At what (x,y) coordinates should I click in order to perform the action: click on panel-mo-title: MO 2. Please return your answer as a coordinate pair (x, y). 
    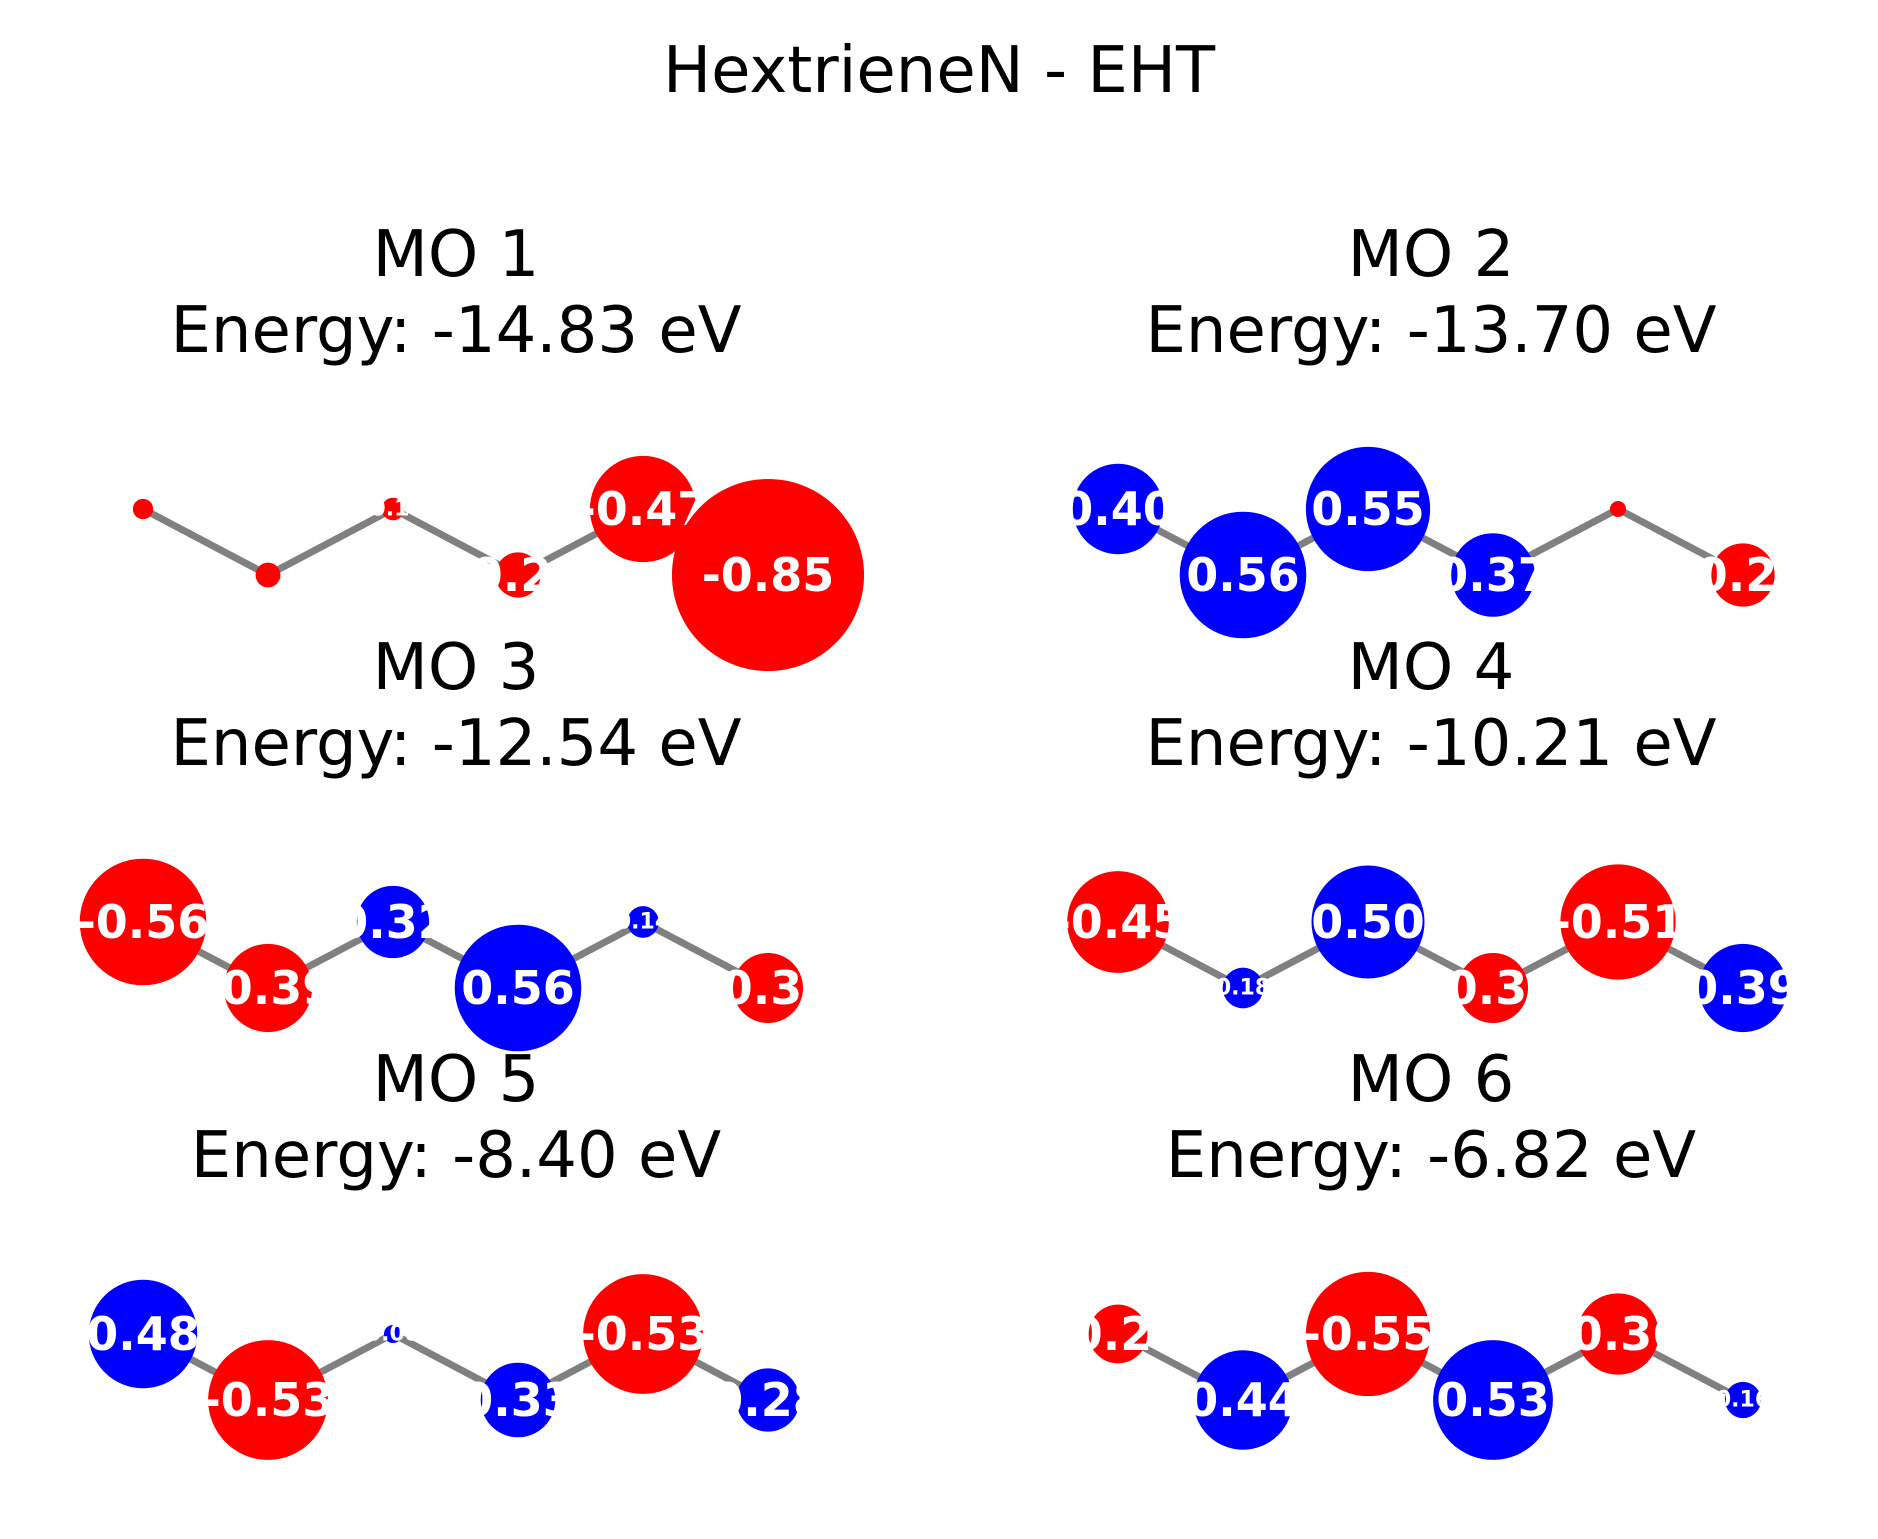
    Looking at the image, I should click on (1431, 255).